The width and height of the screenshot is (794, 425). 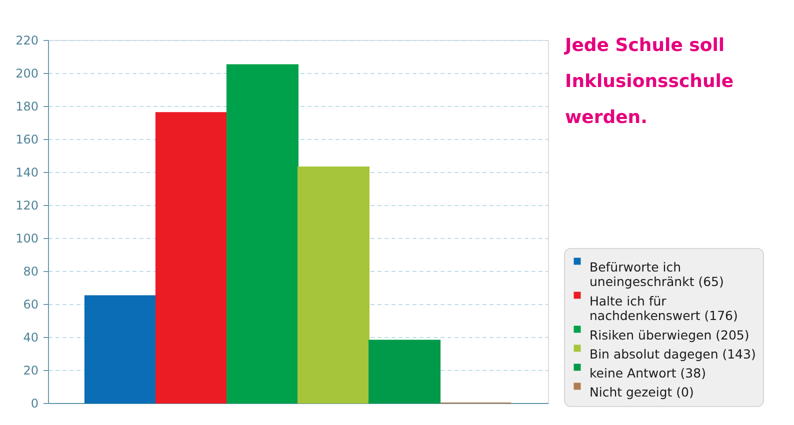 What do you see at coordinates (34, 403) in the screenshot?
I see `y-tick-label: 0` at bounding box center [34, 403].